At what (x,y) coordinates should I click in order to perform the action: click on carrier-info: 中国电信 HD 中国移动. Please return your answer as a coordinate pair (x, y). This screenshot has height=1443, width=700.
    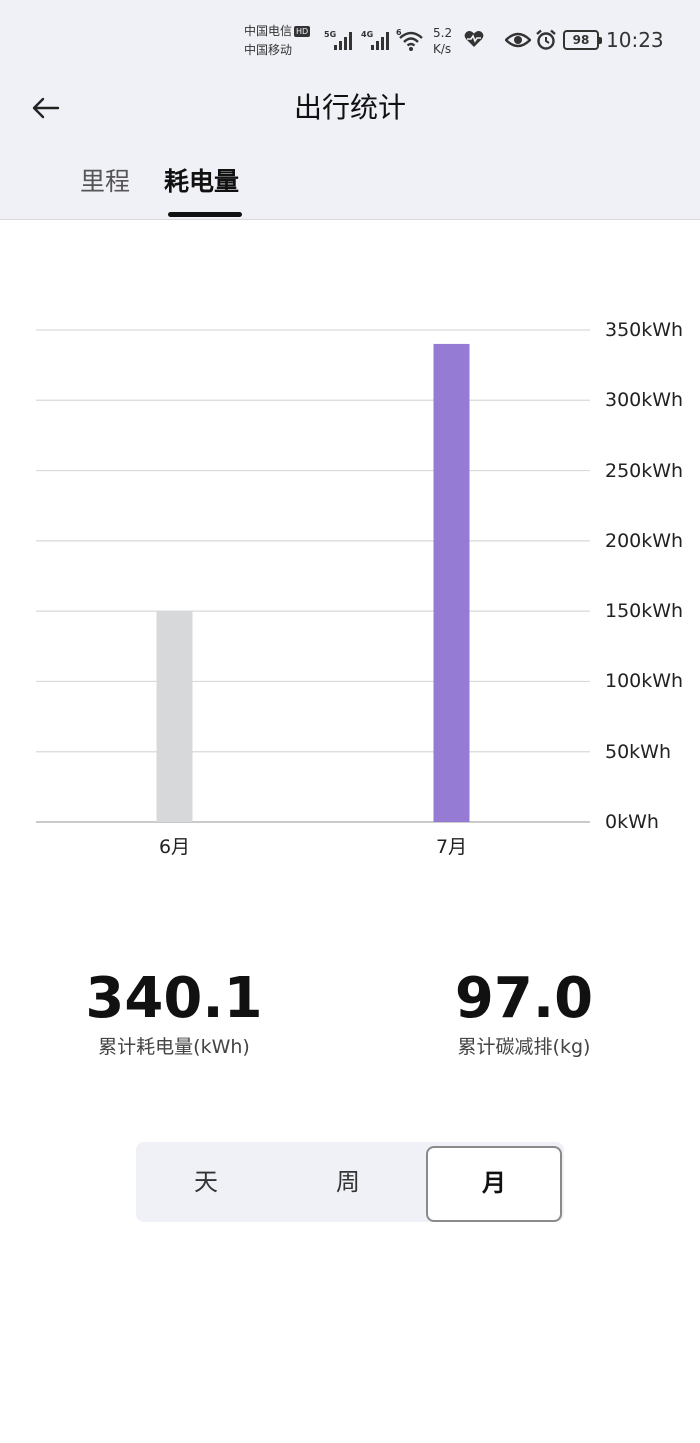
    Looking at the image, I should click on (277, 41).